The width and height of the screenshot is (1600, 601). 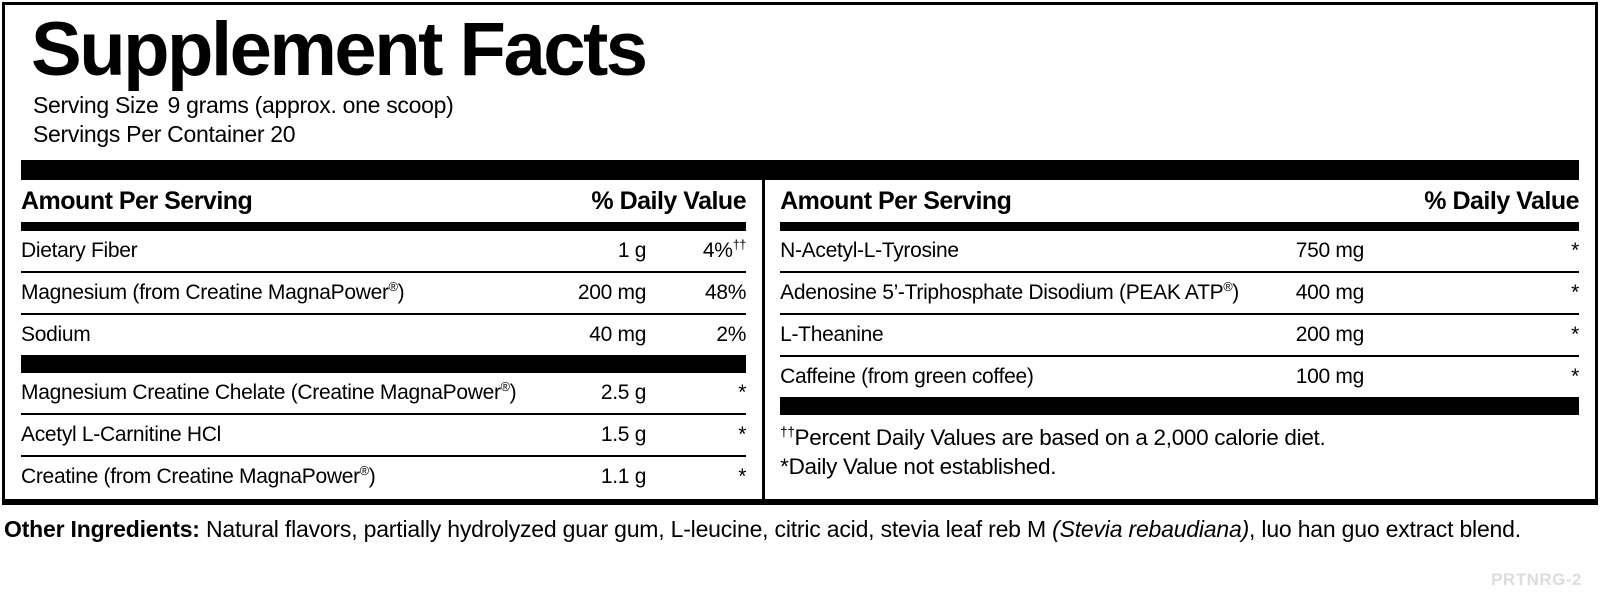 I want to click on ingredient-amount: 1.1 g, so click(x=623, y=476).